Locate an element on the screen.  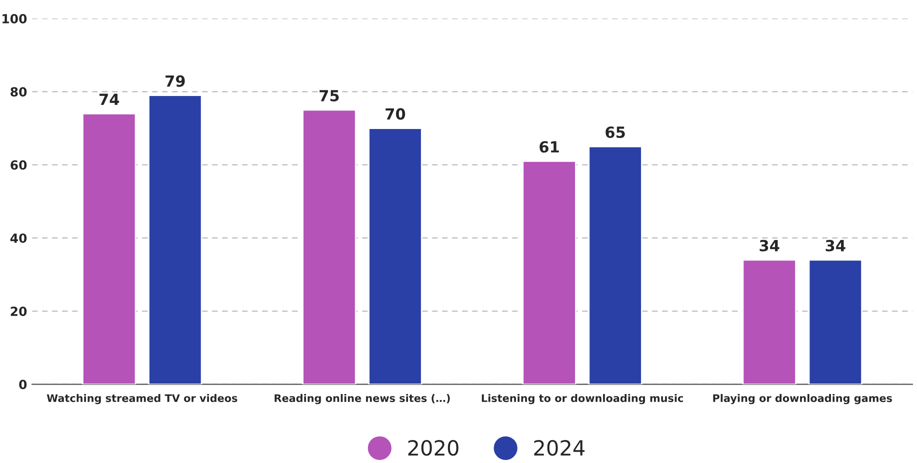
legend-label: 2024 is located at coordinates (559, 448).